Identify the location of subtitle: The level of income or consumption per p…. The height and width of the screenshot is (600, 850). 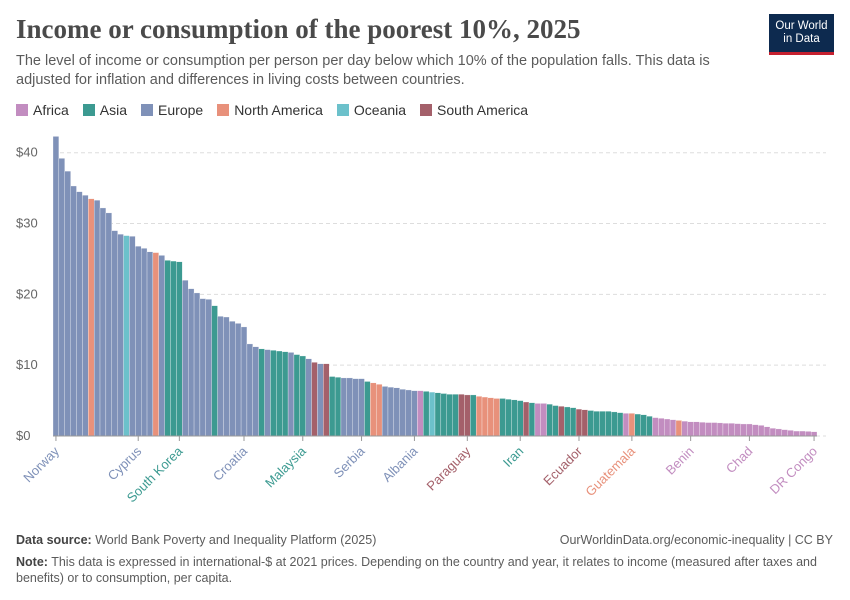
(363, 70).